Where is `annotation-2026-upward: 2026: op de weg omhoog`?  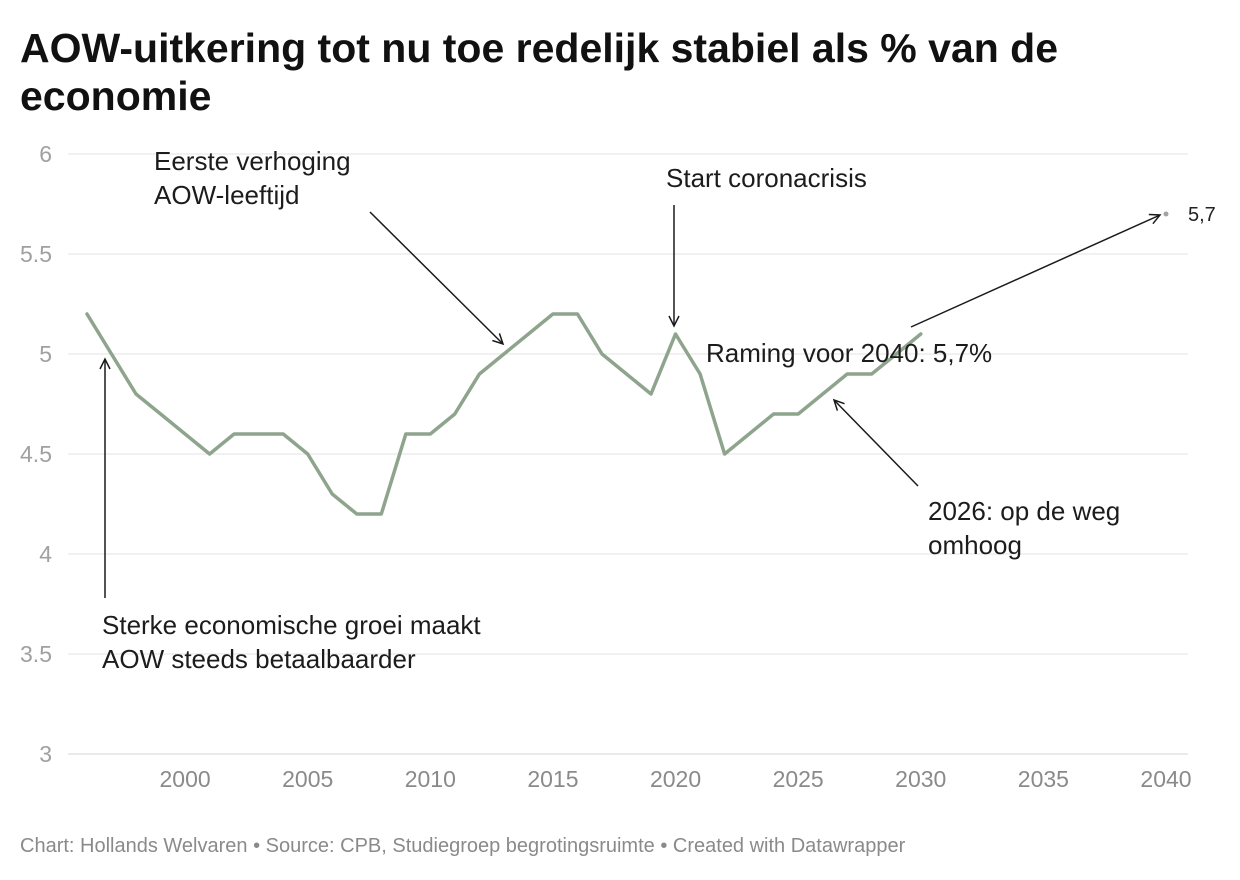
annotation-2026-upward: 2026: op de weg omhoog is located at coordinates (1028, 528).